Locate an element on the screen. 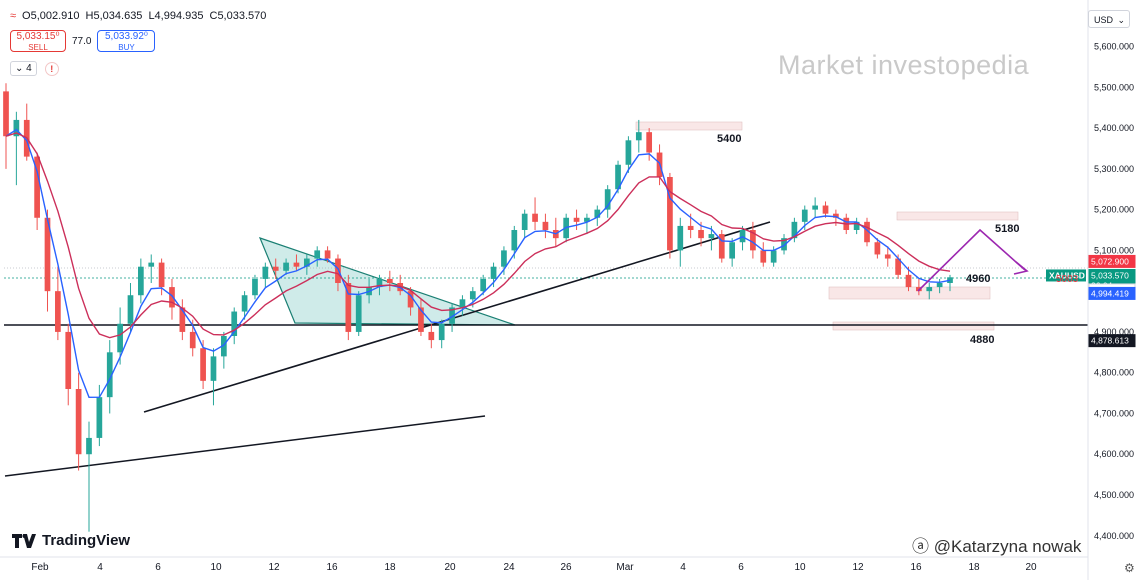 The height and width of the screenshot is (580, 1140). logo-text: TradingView is located at coordinates (86, 540).